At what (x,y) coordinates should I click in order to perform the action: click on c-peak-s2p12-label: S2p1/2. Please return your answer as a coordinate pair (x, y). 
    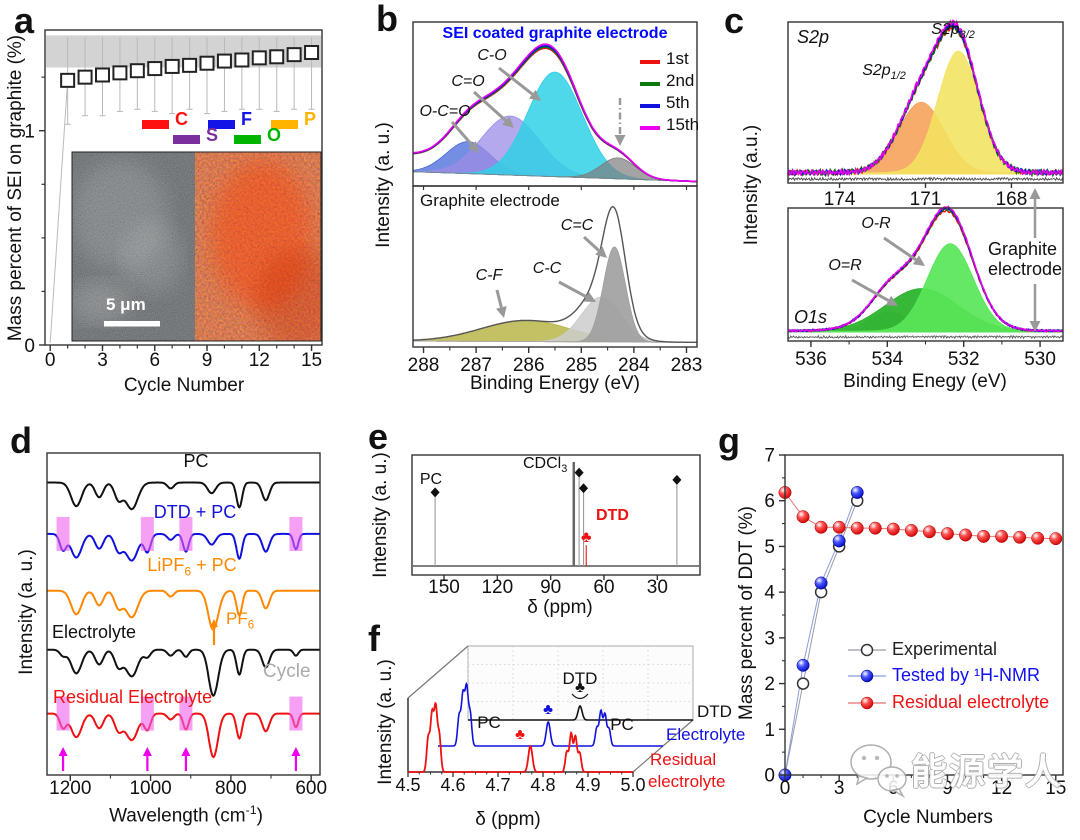
    Looking at the image, I should click on (884, 72).